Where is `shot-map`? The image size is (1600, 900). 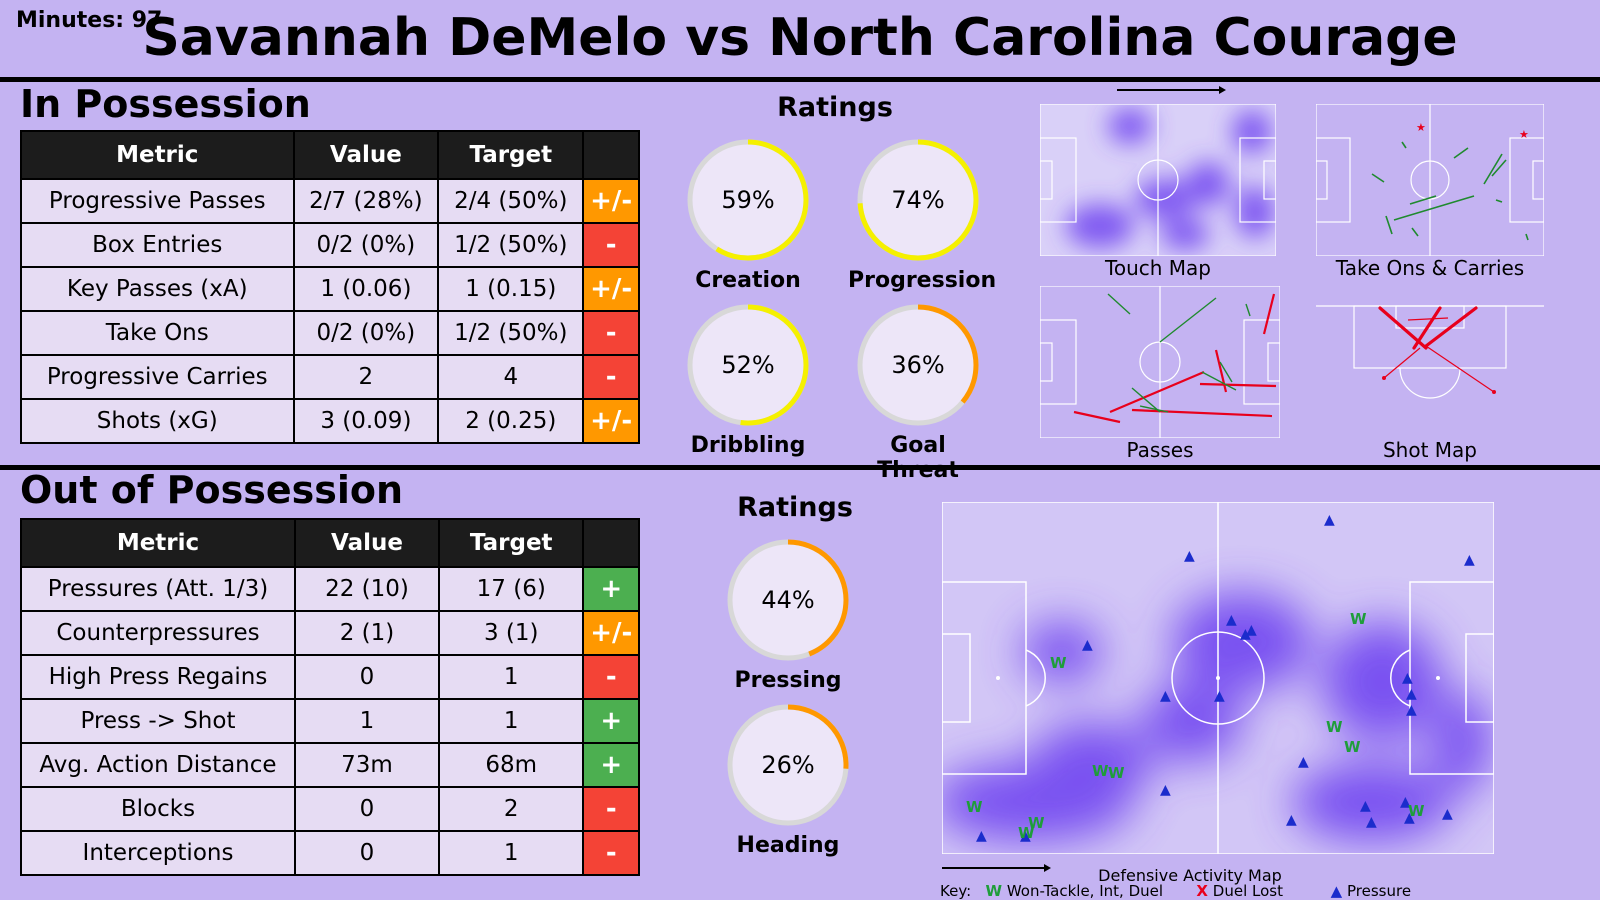
shot-map is located at coordinates (1430, 352).